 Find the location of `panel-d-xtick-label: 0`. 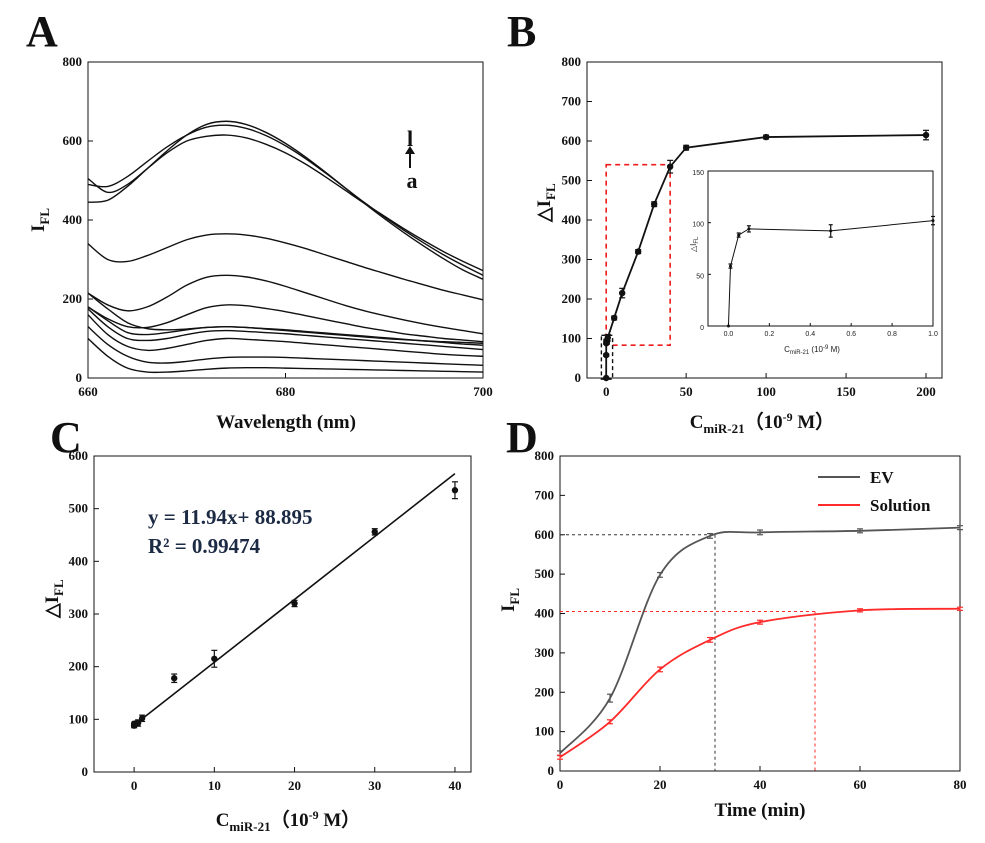

panel-d-xtick-label: 0 is located at coordinates (560, 784).